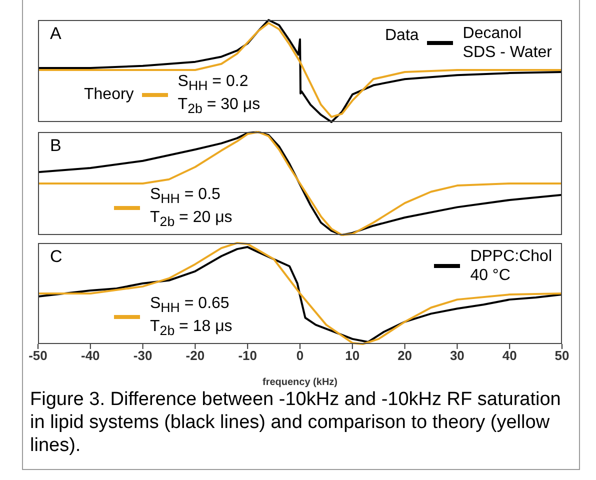 This screenshot has width=596, height=480. Describe the element at coordinates (90, 356) in the screenshot. I see `x-tick-label: -40` at that location.